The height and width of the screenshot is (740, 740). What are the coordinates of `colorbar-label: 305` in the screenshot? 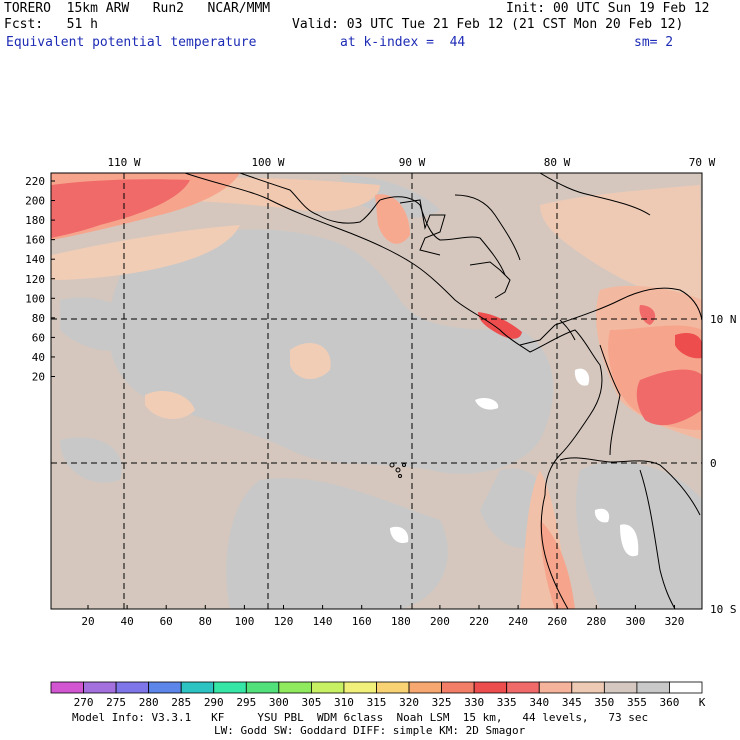 It's located at (311, 702).